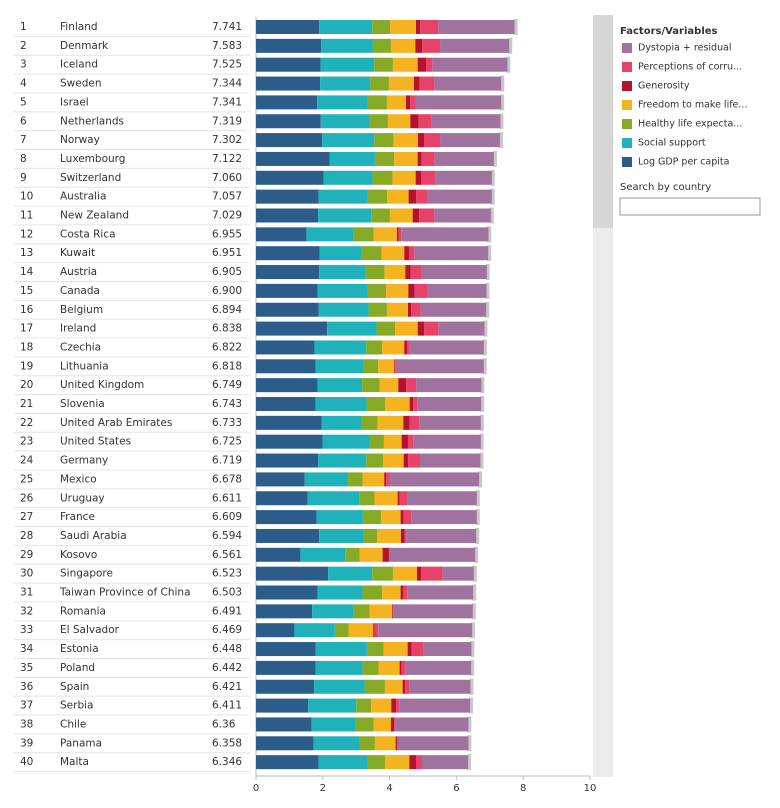 The height and width of the screenshot is (808, 780). I want to click on score: 7.741, so click(227, 27).